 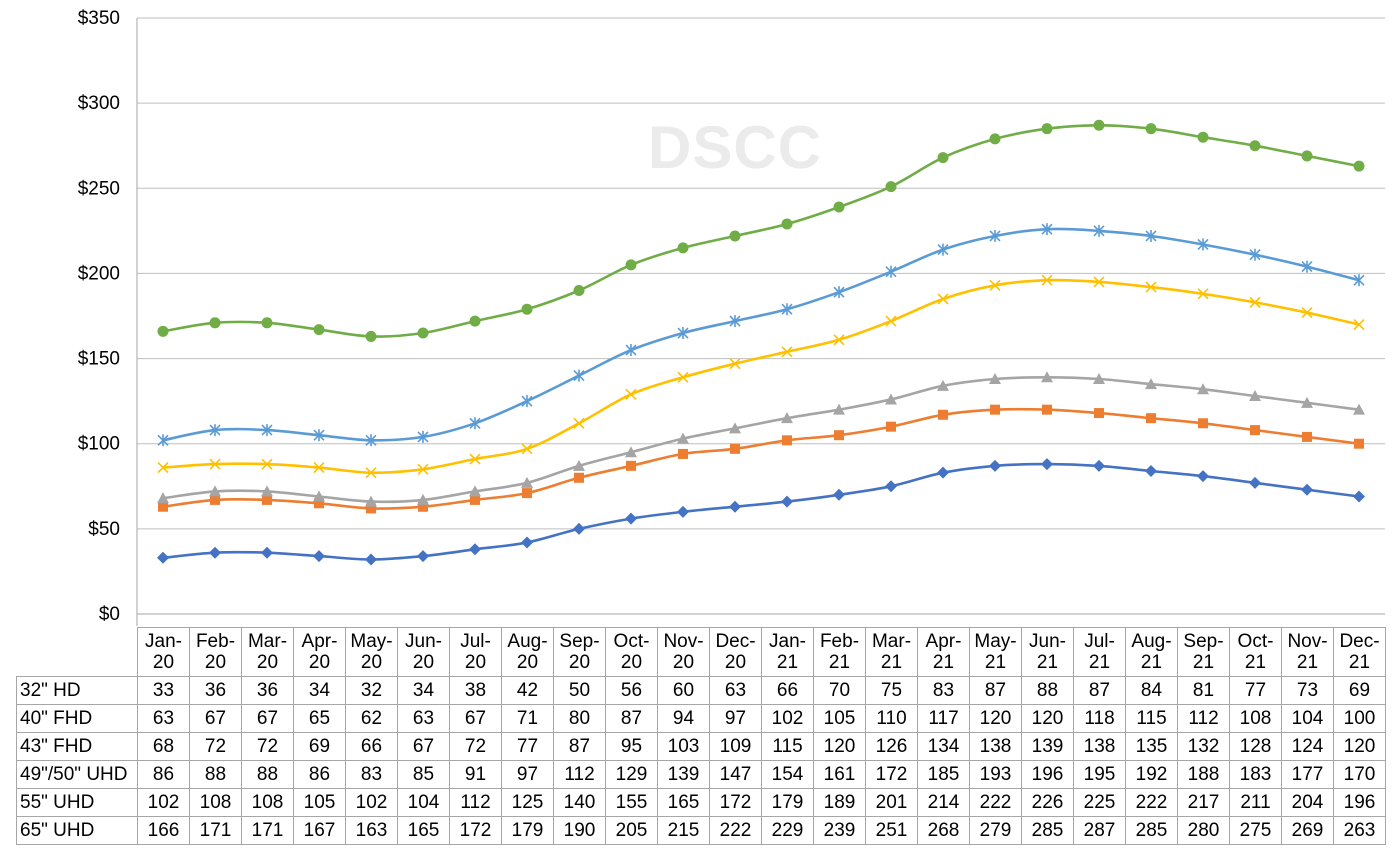 What do you see at coordinates (735, 641) in the screenshot?
I see `x-tick-month: Dec-` at bounding box center [735, 641].